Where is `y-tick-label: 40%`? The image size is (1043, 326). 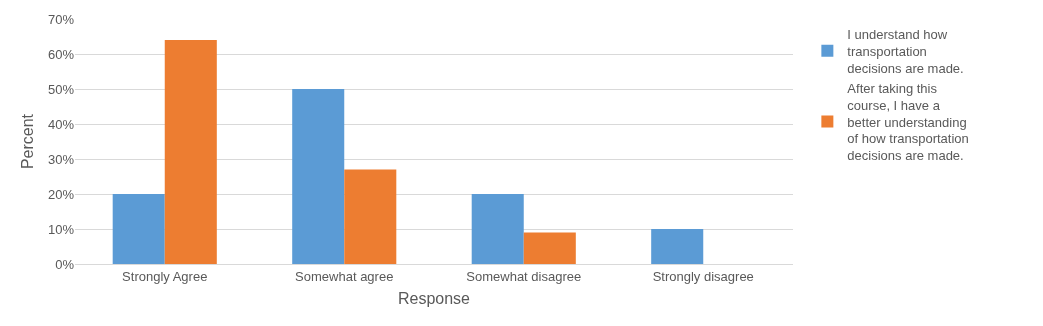 y-tick-label: 40% is located at coordinates (61, 124).